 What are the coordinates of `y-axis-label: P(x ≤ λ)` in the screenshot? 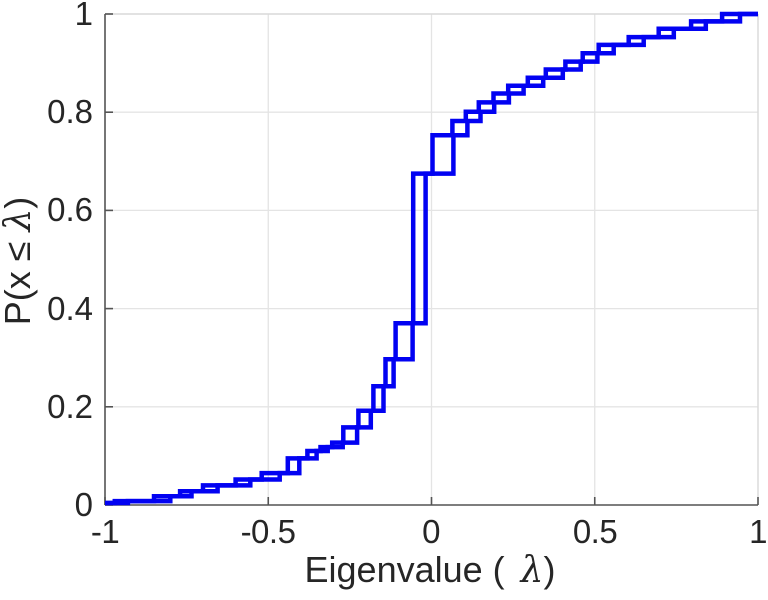 It's located at (19, 261).